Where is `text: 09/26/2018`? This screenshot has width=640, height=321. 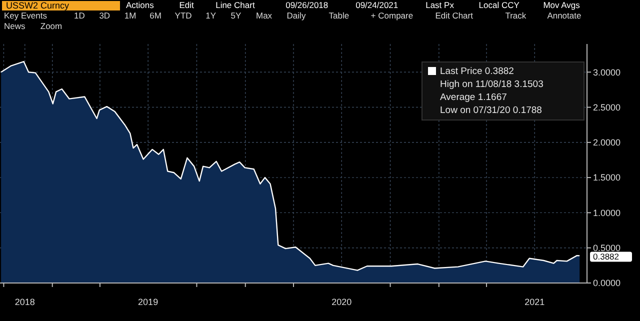 text: 09/26/2018 is located at coordinates (307, 5).